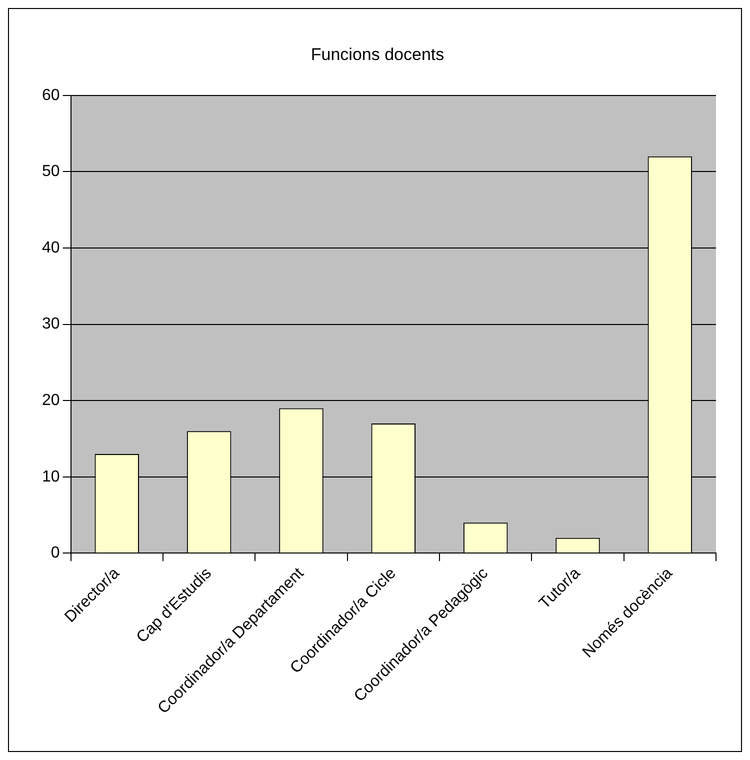 This screenshot has height=760, width=750. What do you see at coordinates (51, 171) in the screenshot?
I see `y-tick-label: 50` at bounding box center [51, 171].